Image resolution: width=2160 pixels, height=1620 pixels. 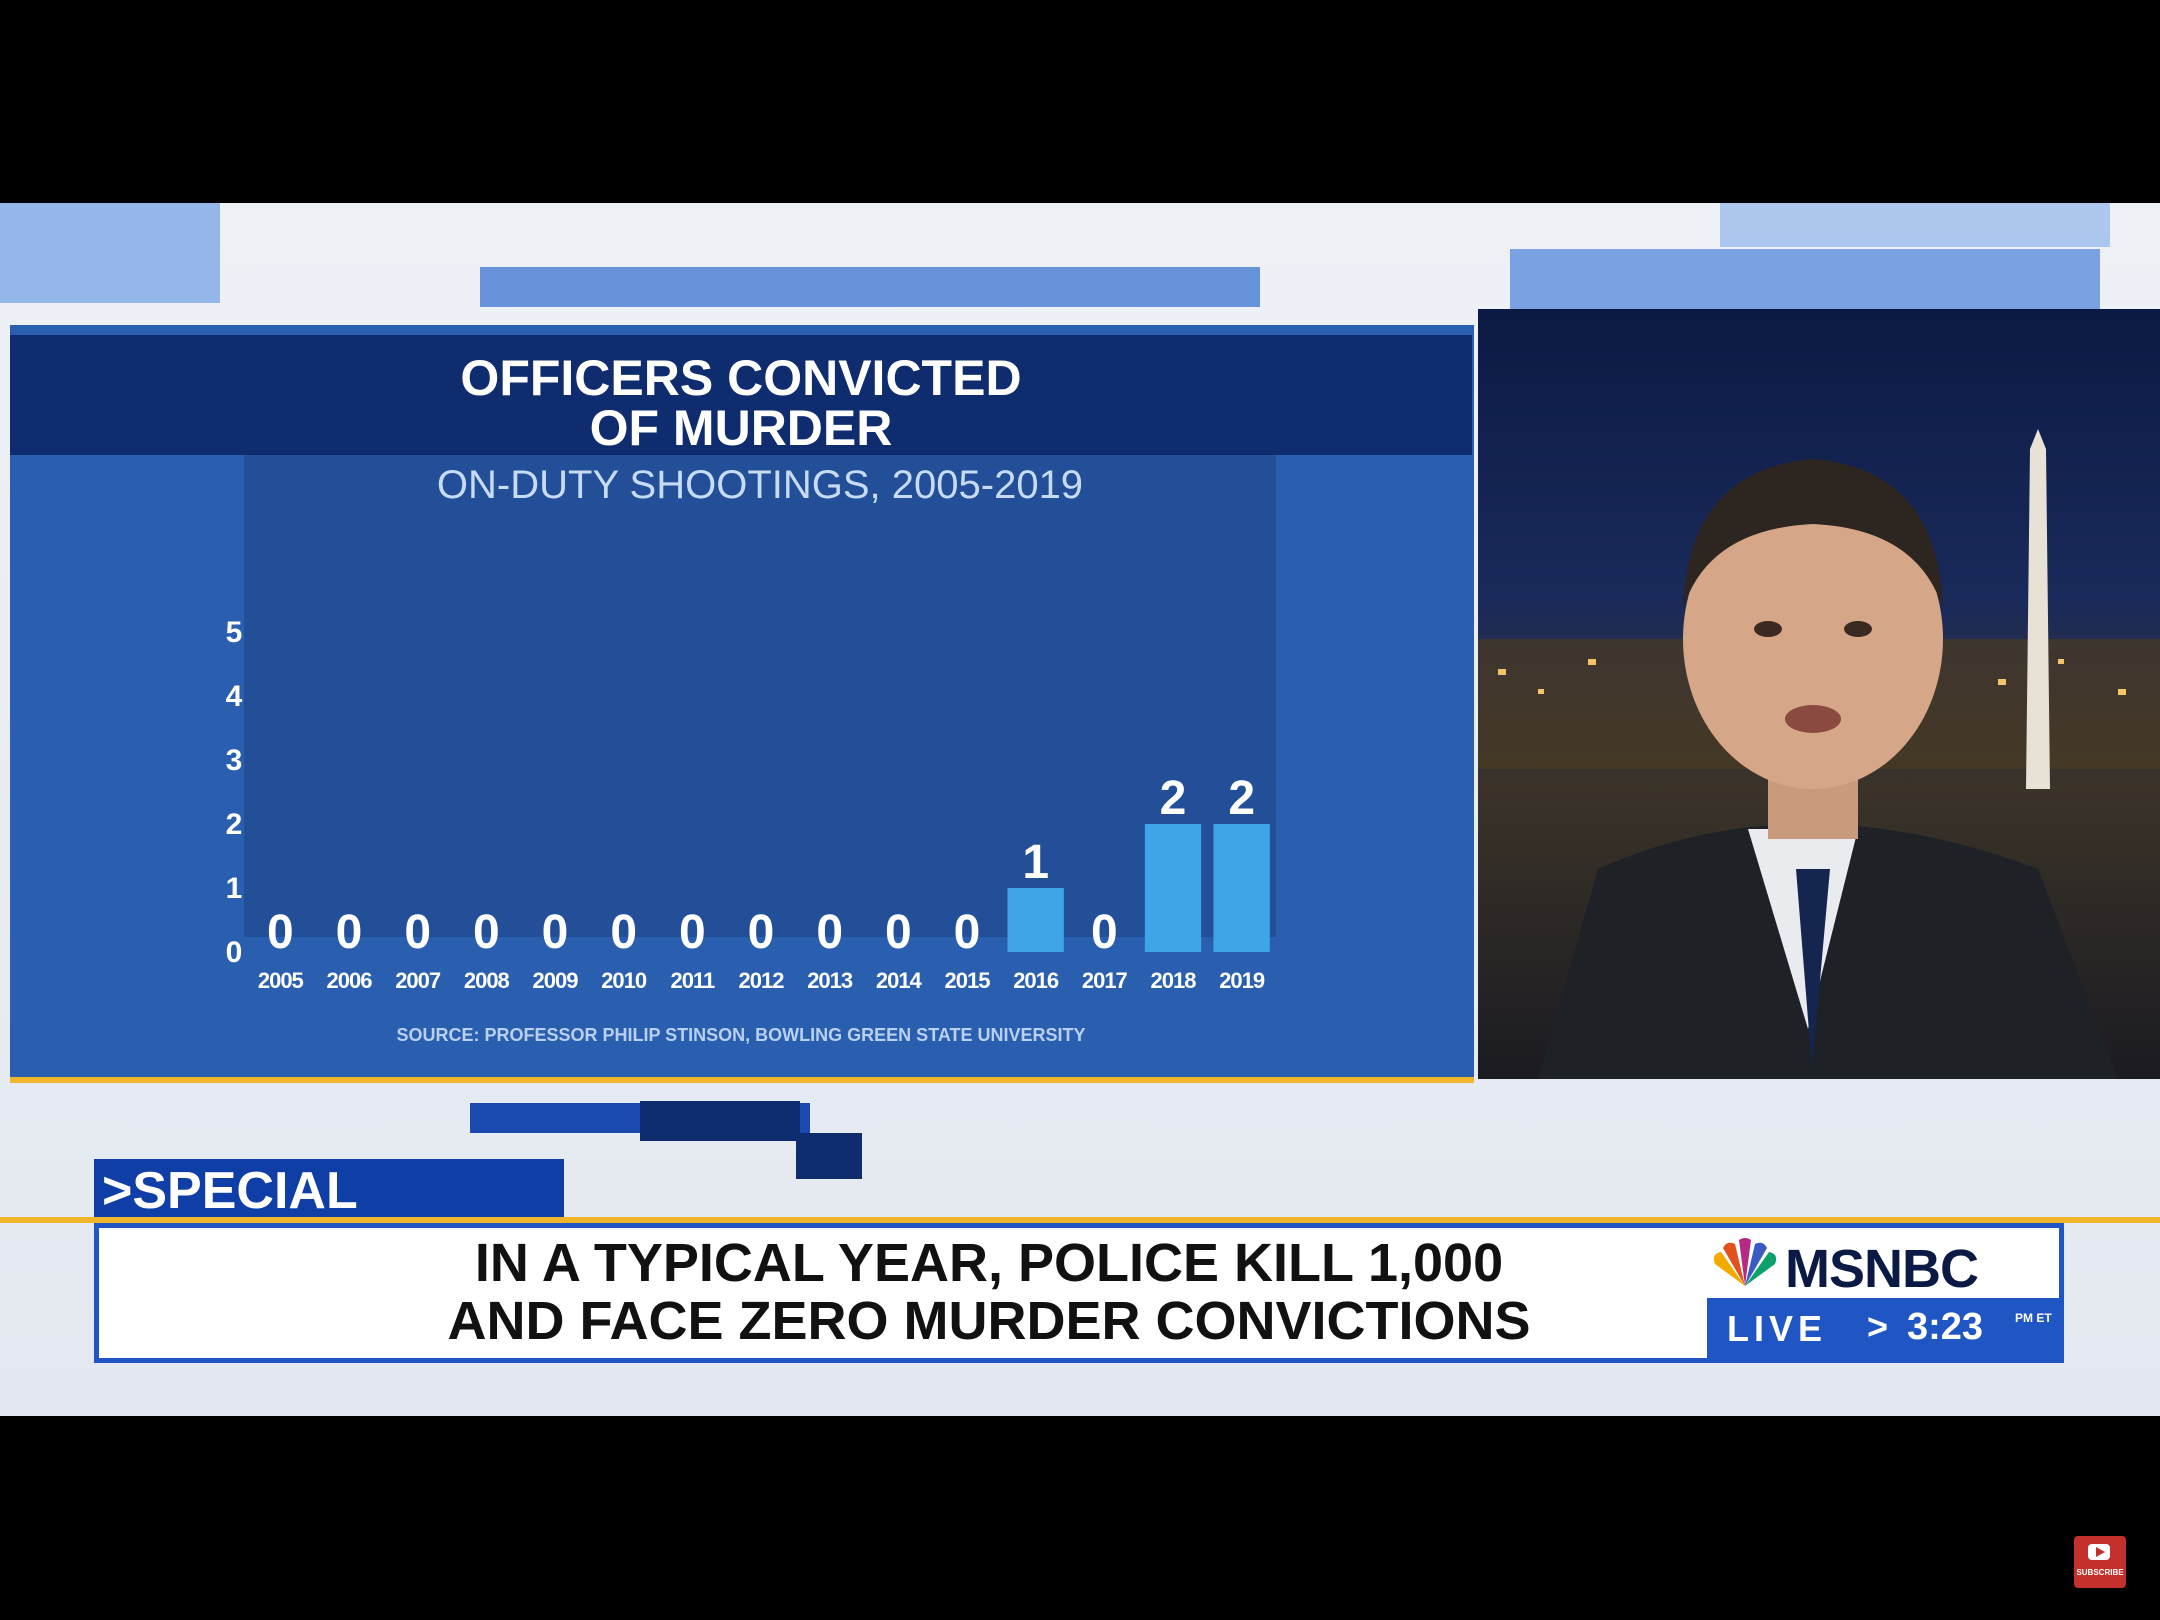 What do you see at coordinates (1242, 980) in the screenshot?
I see `x-tick-label: 2019` at bounding box center [1242, 980].